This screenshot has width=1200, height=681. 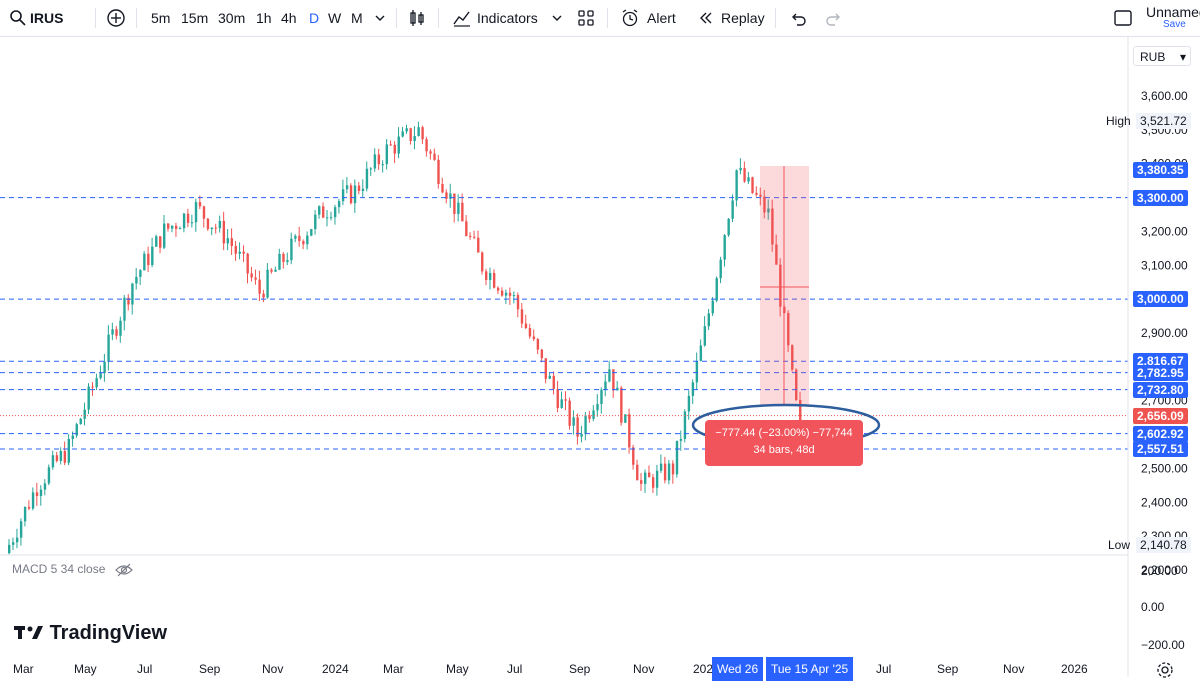 I want to click on settings-gear-icon, so click(x=1165, y=670).